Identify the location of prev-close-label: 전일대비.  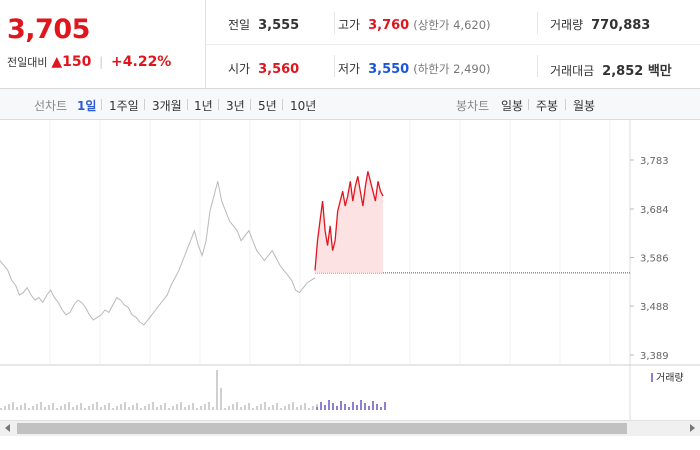
(27, 62).